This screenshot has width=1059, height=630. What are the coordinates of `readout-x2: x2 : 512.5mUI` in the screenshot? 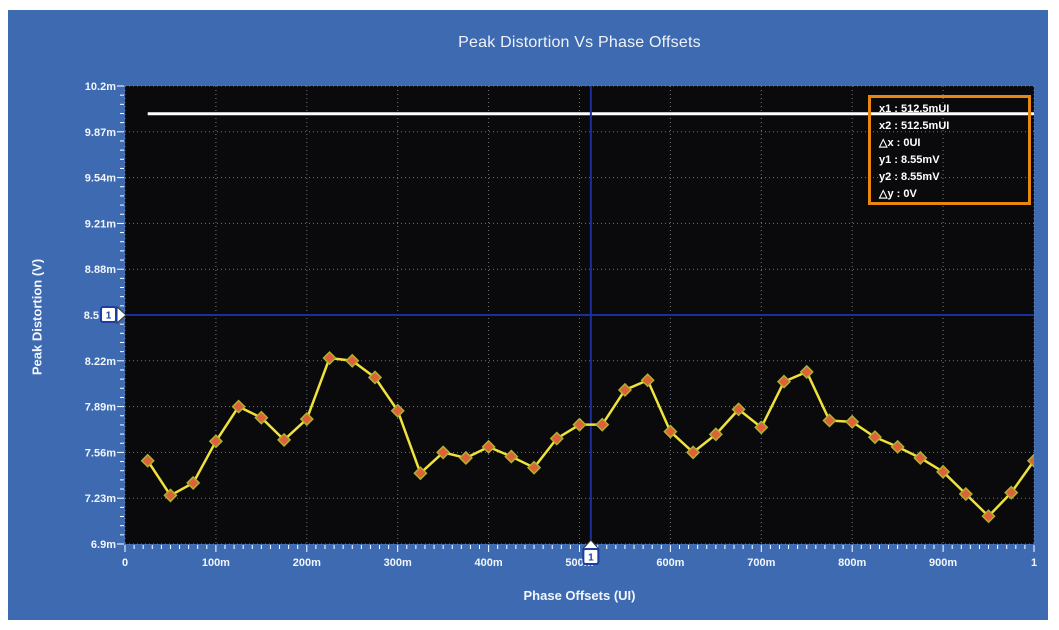 It's located at (914, 126).